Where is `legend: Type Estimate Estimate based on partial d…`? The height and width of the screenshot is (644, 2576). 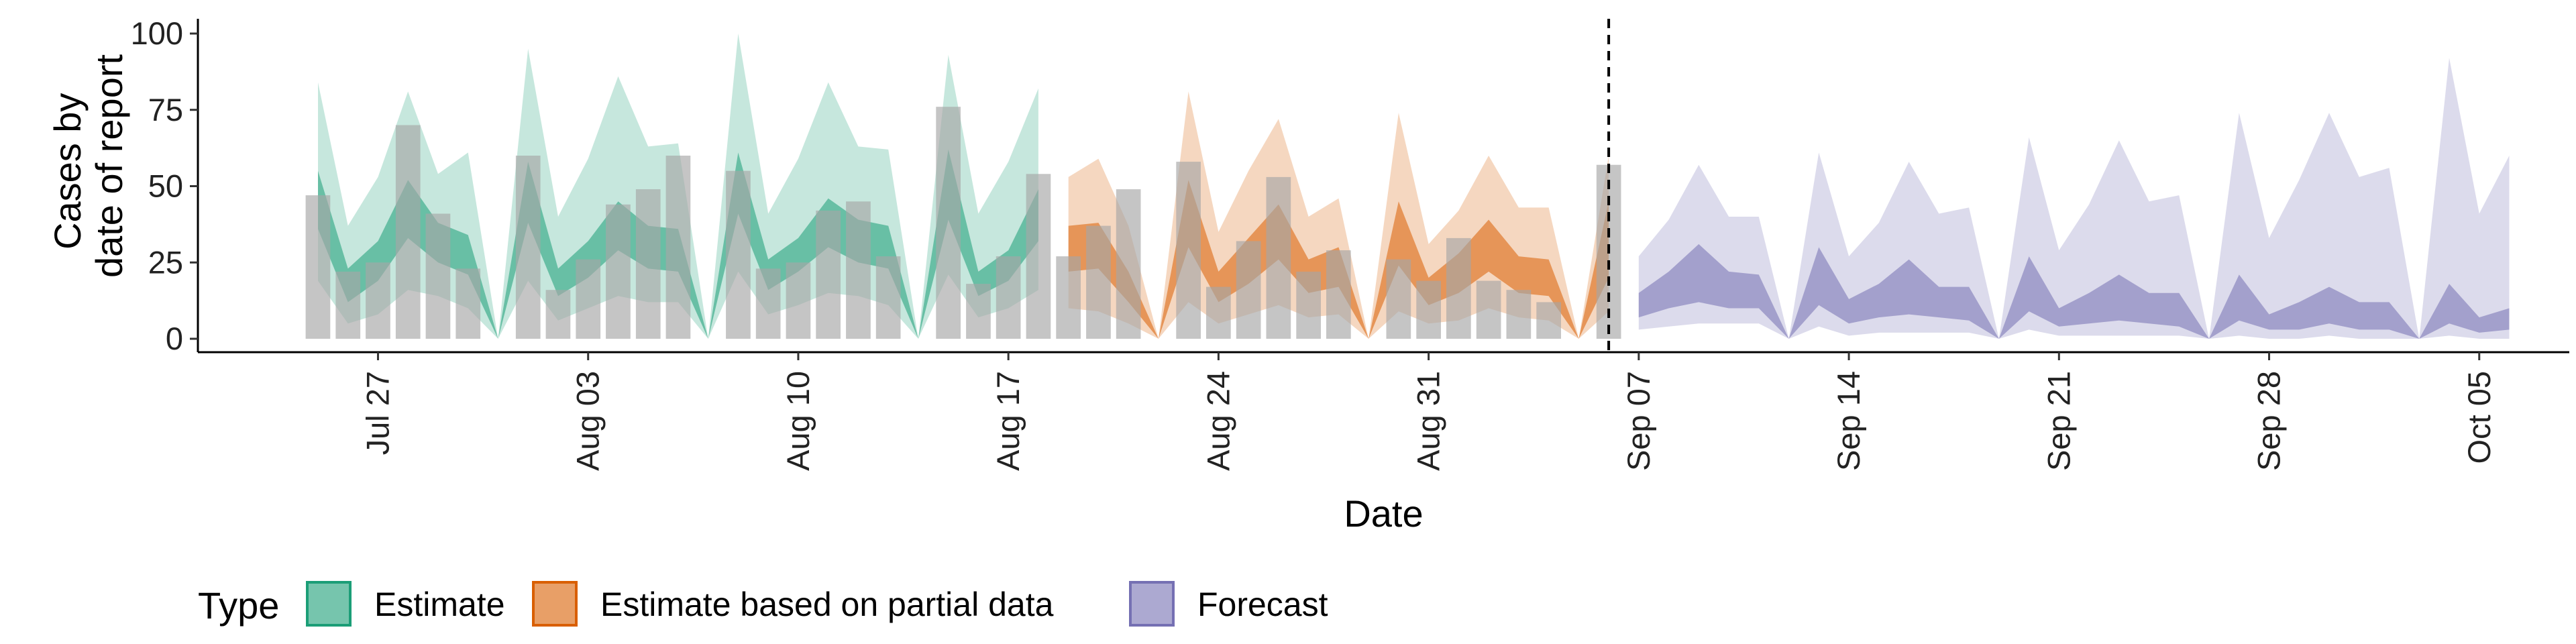 legend: Type Estimate Estimate based on partial d… is located at coordinates (763, 604).